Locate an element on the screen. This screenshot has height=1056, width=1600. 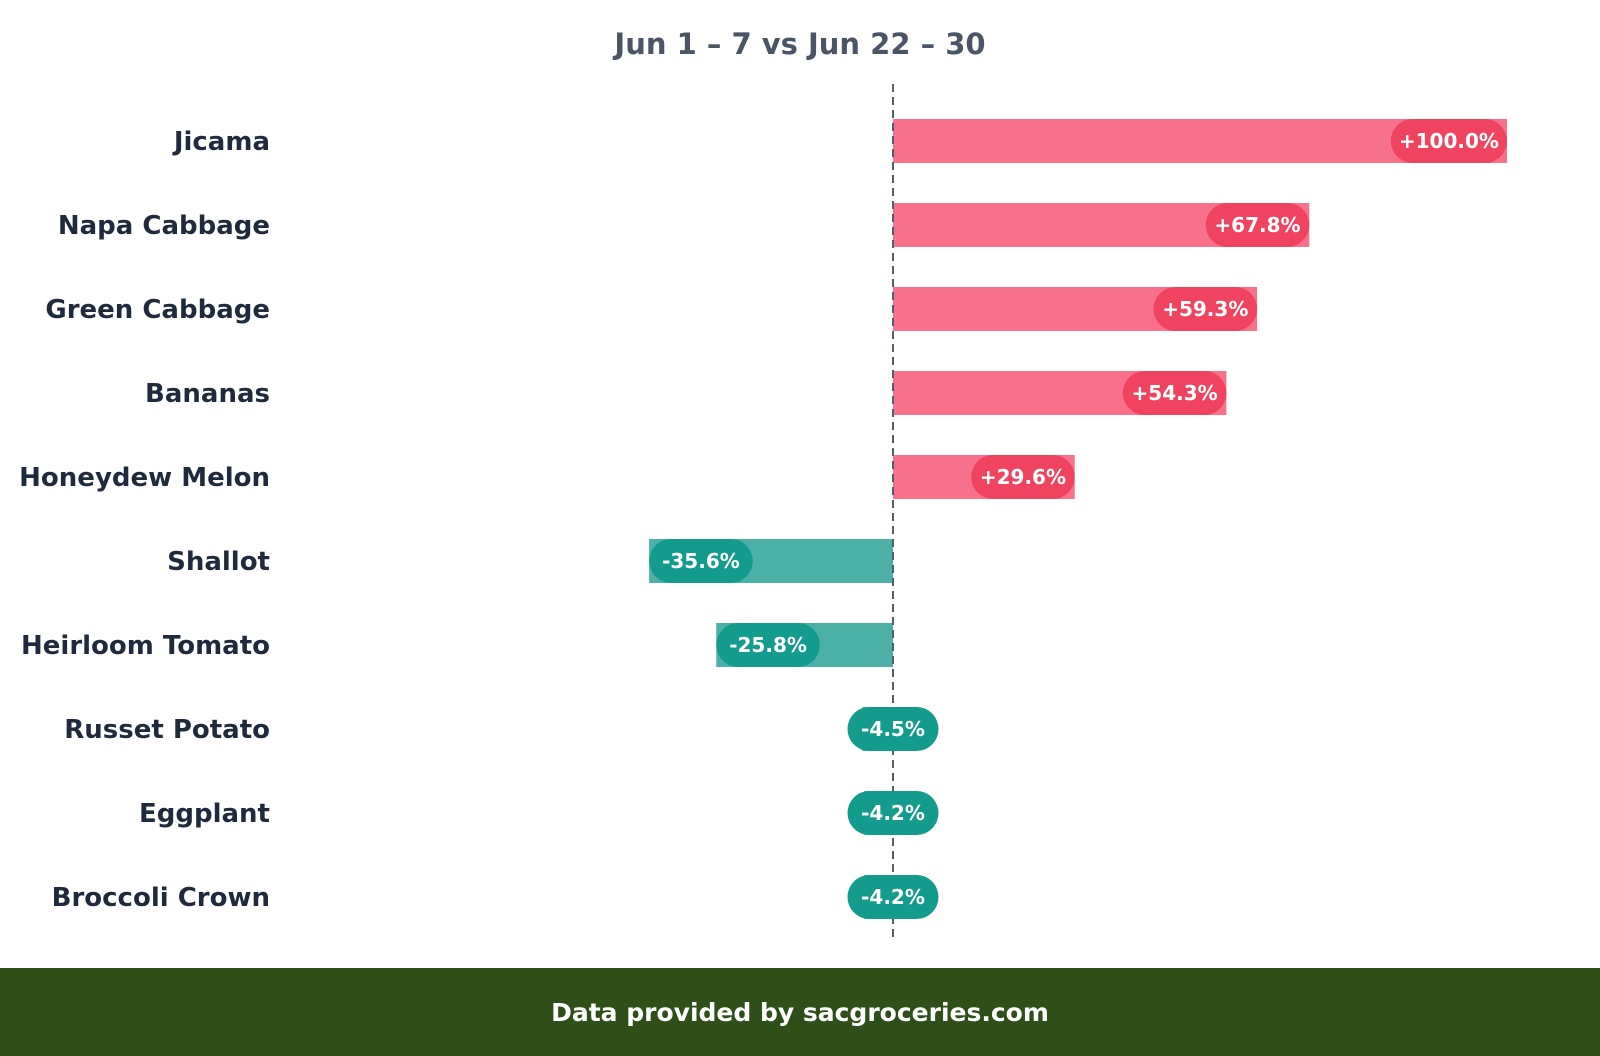
category-label: Russet Potato is located at coordinates (167, 730).